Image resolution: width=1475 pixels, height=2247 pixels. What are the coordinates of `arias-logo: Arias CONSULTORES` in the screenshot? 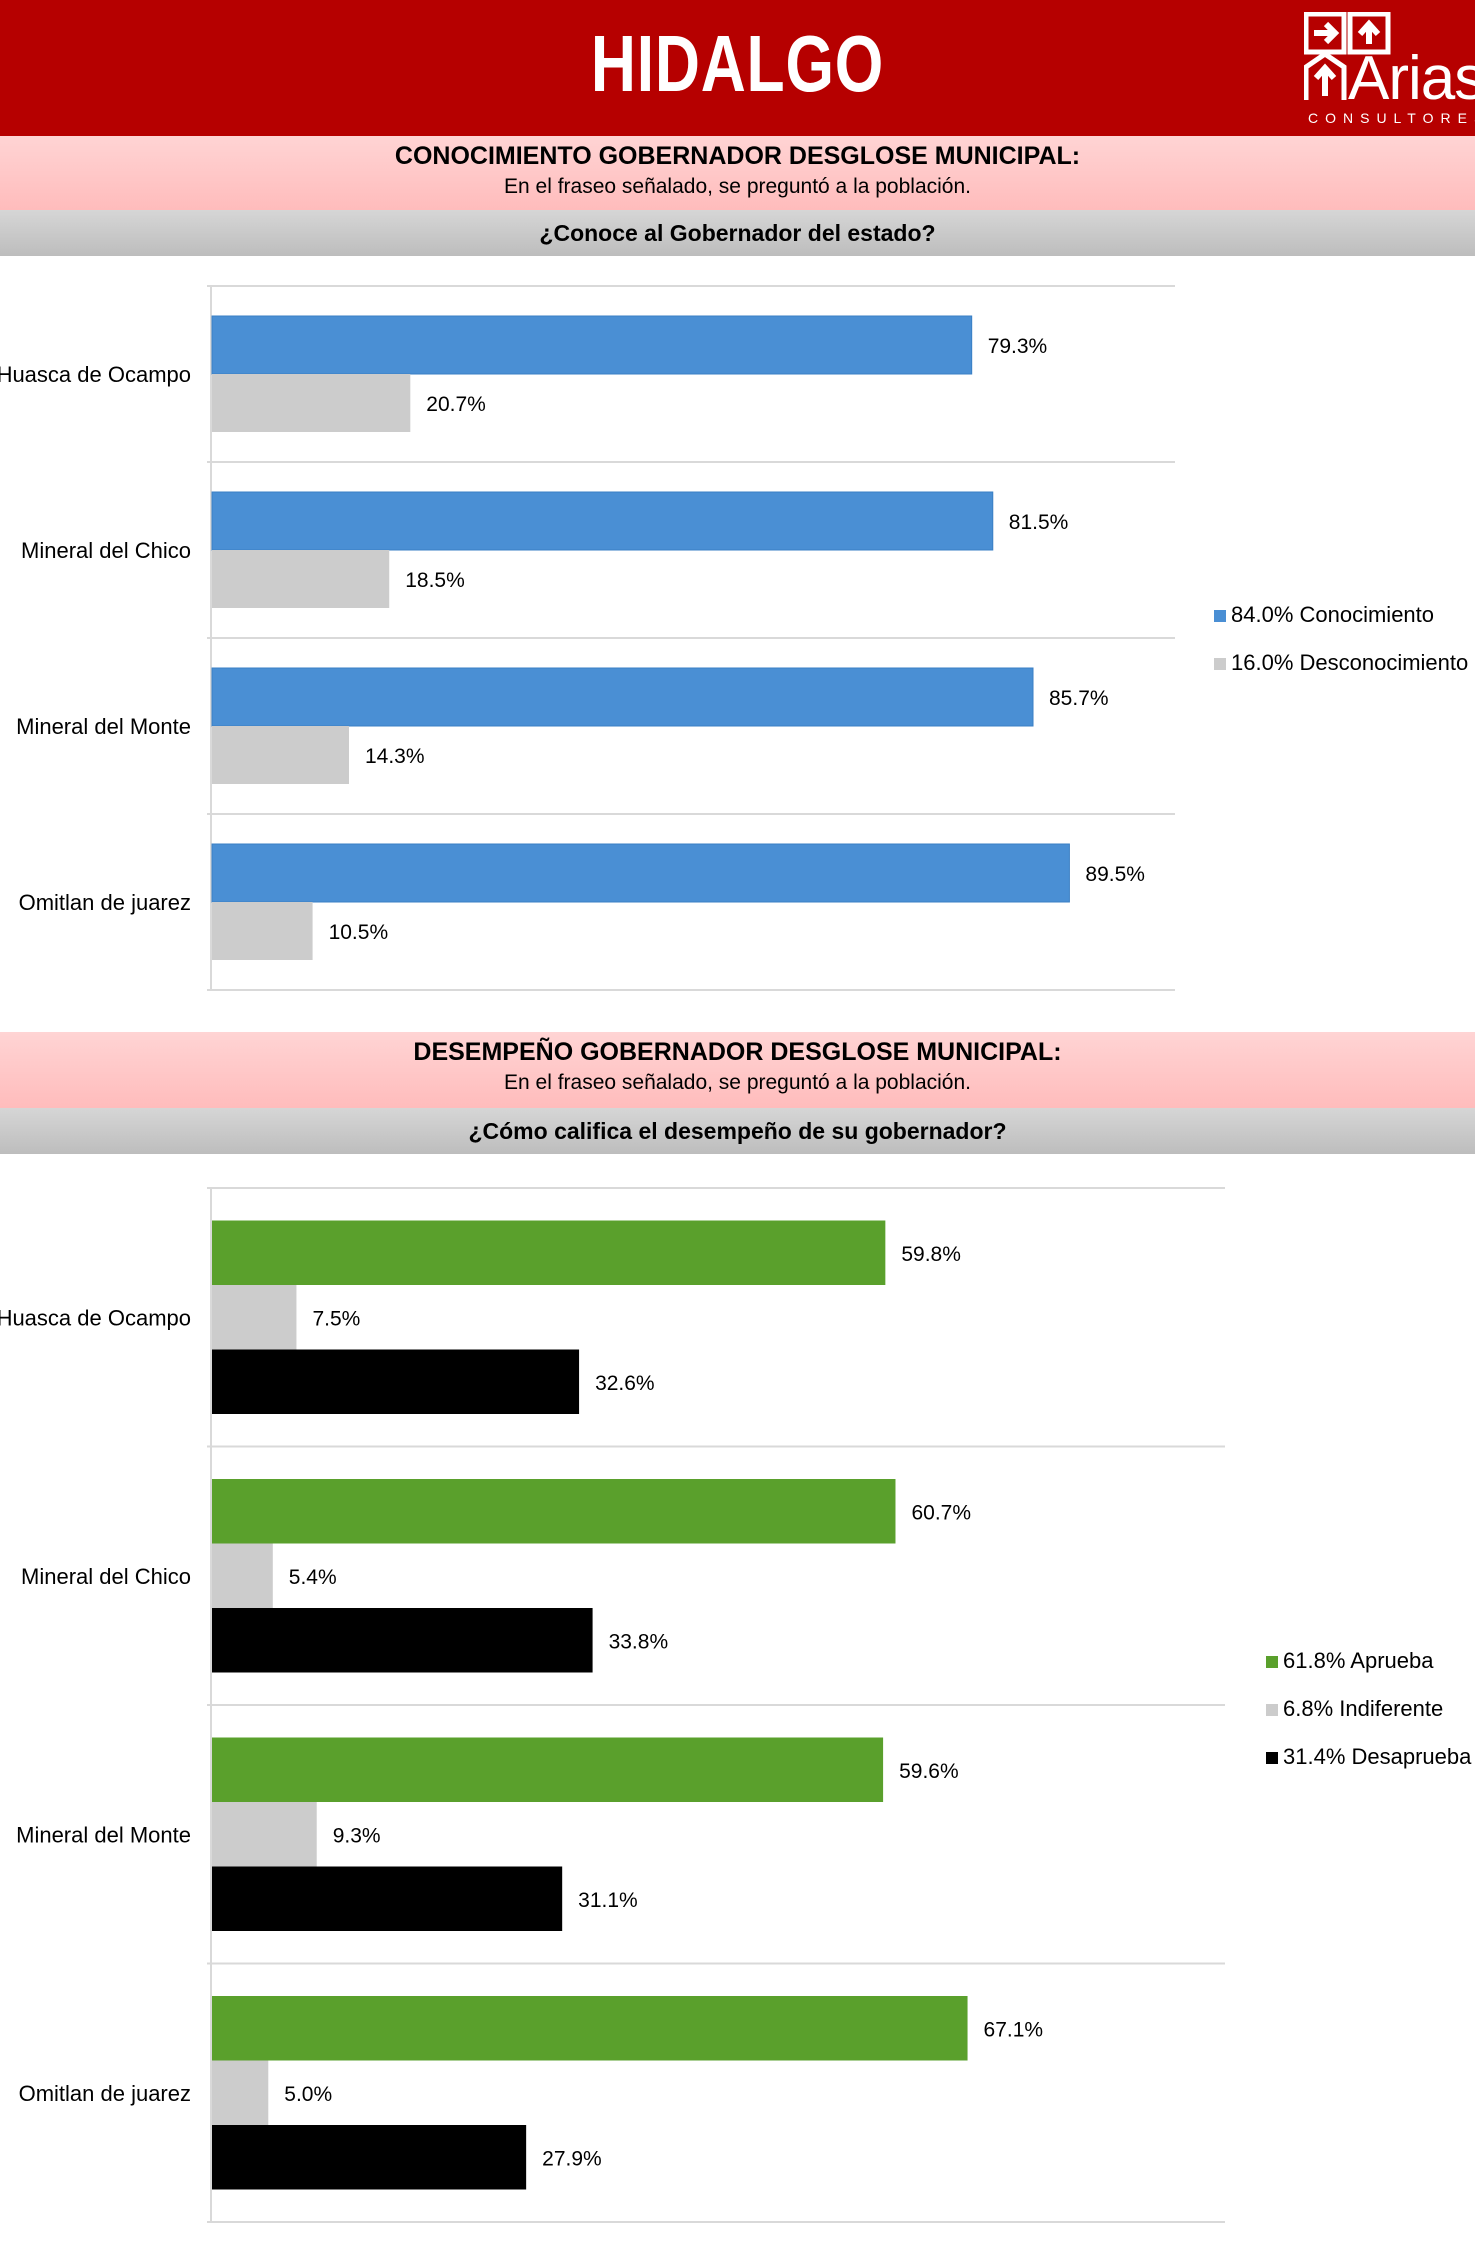 It's located at (1389, 69).